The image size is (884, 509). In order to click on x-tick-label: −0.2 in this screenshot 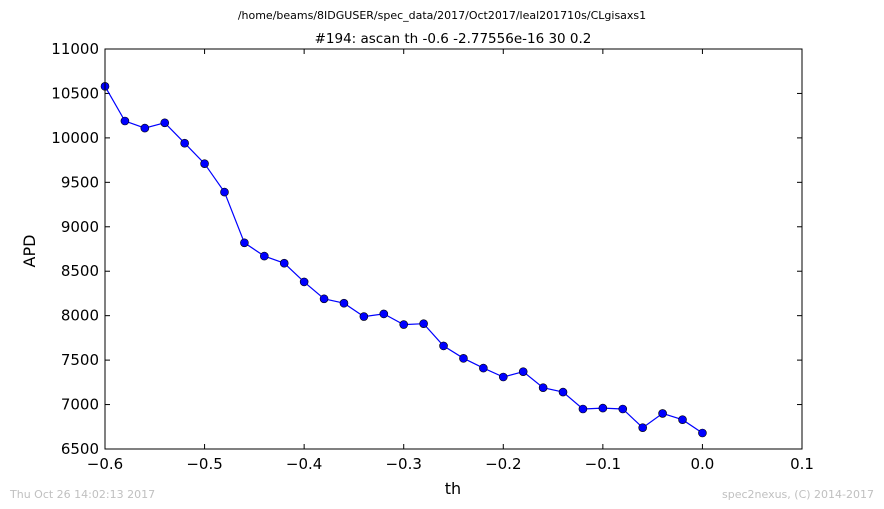, I will do `click(503, 464)`.